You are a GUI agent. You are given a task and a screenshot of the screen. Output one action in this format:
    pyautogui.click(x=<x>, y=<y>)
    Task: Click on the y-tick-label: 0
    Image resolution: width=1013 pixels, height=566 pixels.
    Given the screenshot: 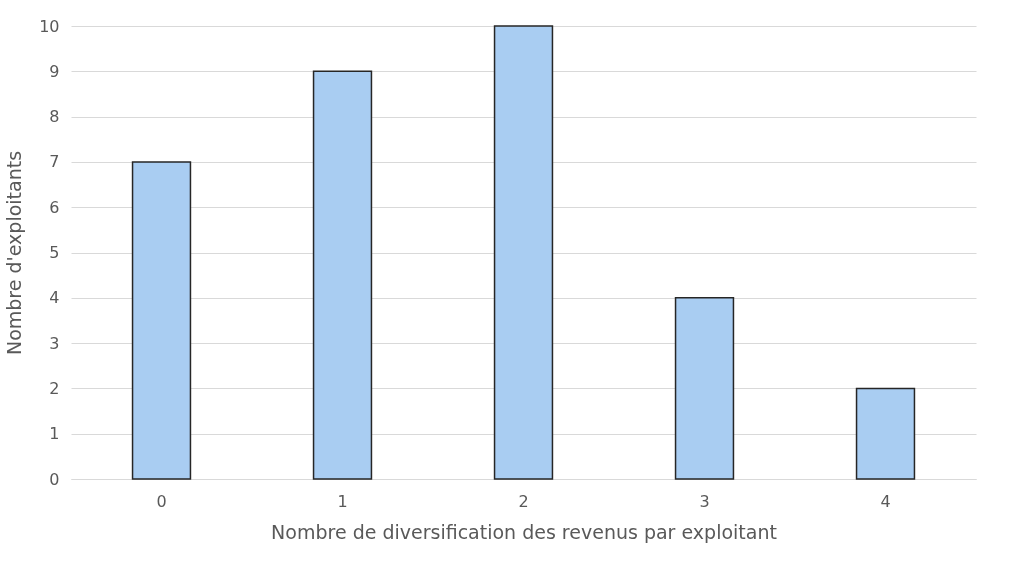 What is the action you would take?
    pyautogui.click(x=54, y=479)
    